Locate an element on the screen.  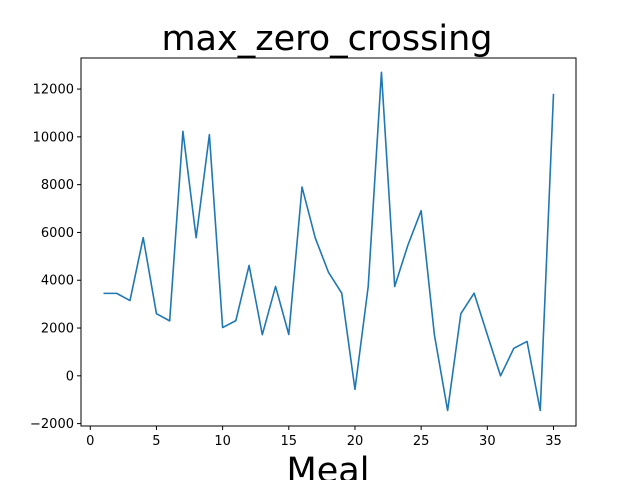
y-tick-label: 6000 is located at coordinates (57, 233).